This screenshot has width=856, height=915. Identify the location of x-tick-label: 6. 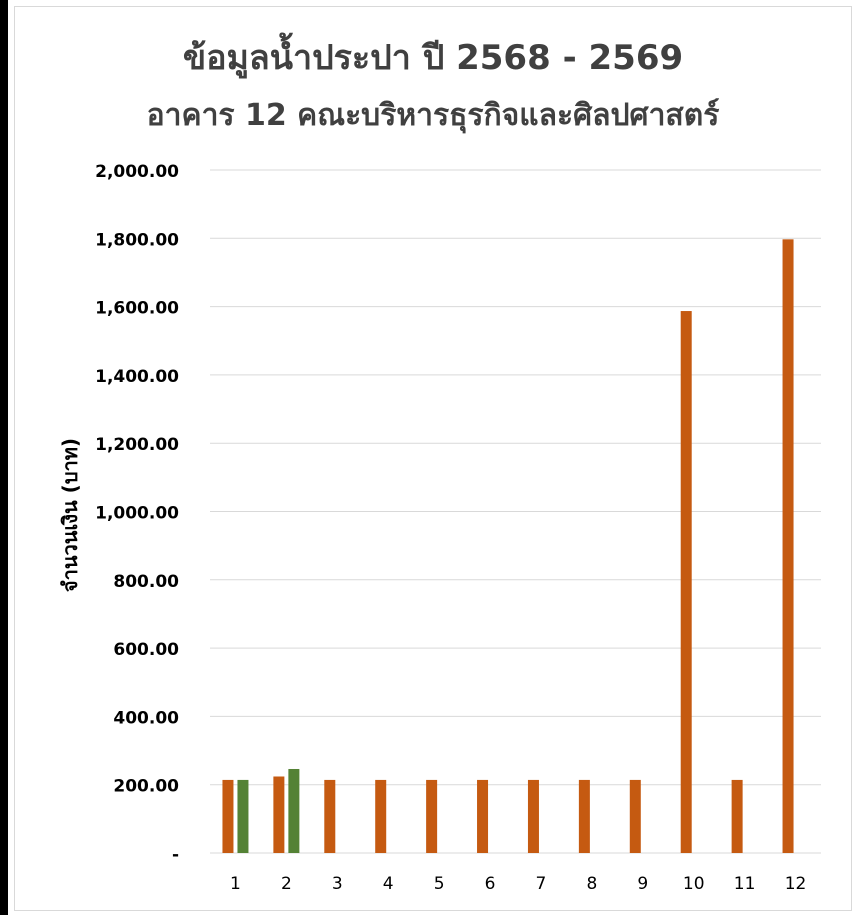
(490, 884).